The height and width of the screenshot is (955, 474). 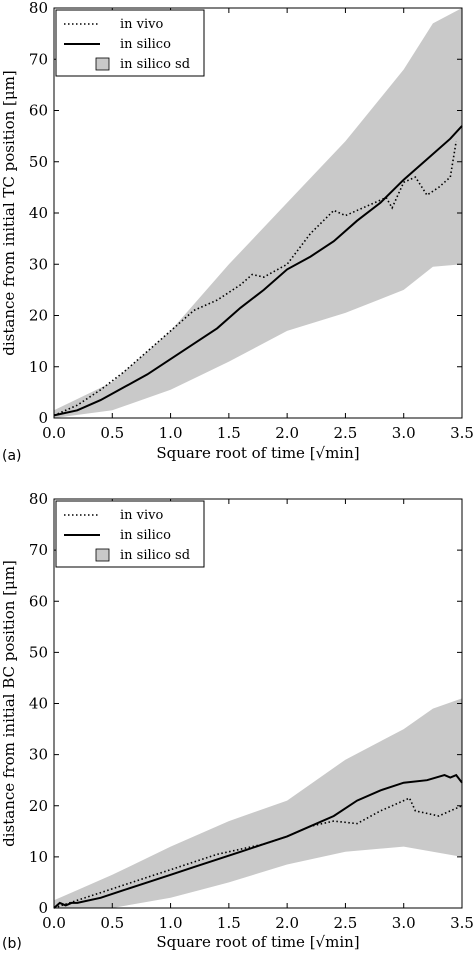 I want to click on panel-label: (b), so click(x=12, y=944).